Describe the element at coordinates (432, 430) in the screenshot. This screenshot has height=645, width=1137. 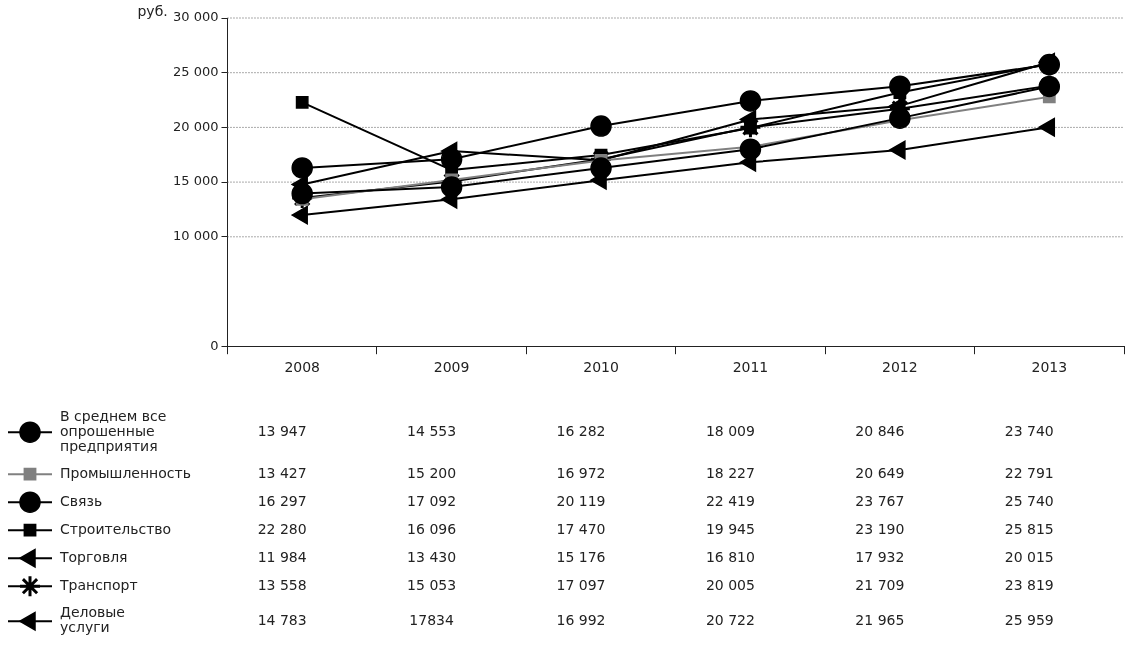
I see `data-label: 14 553` at that location.